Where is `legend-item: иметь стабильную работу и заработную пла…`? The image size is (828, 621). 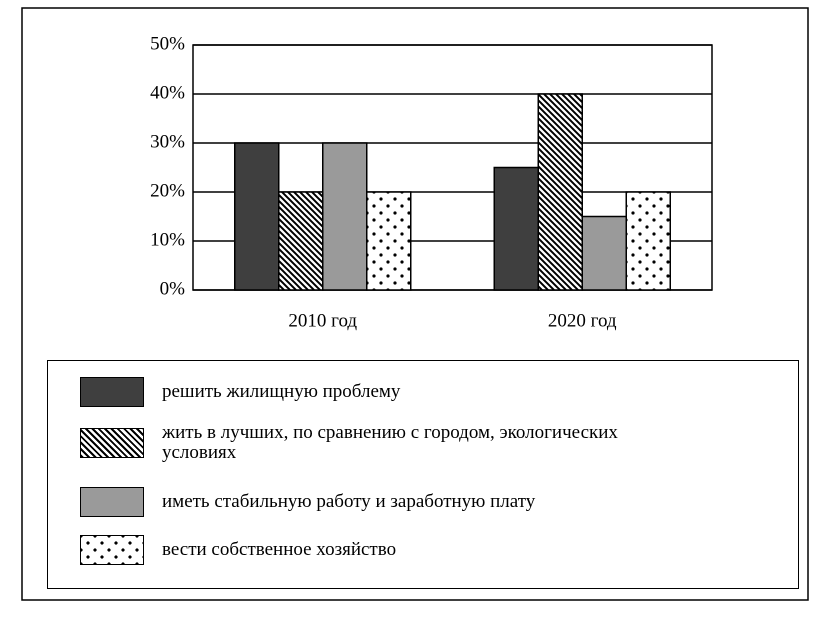
legend-item: иметь стабильную работу и заработную пла… is located at coordinates (361, 502).